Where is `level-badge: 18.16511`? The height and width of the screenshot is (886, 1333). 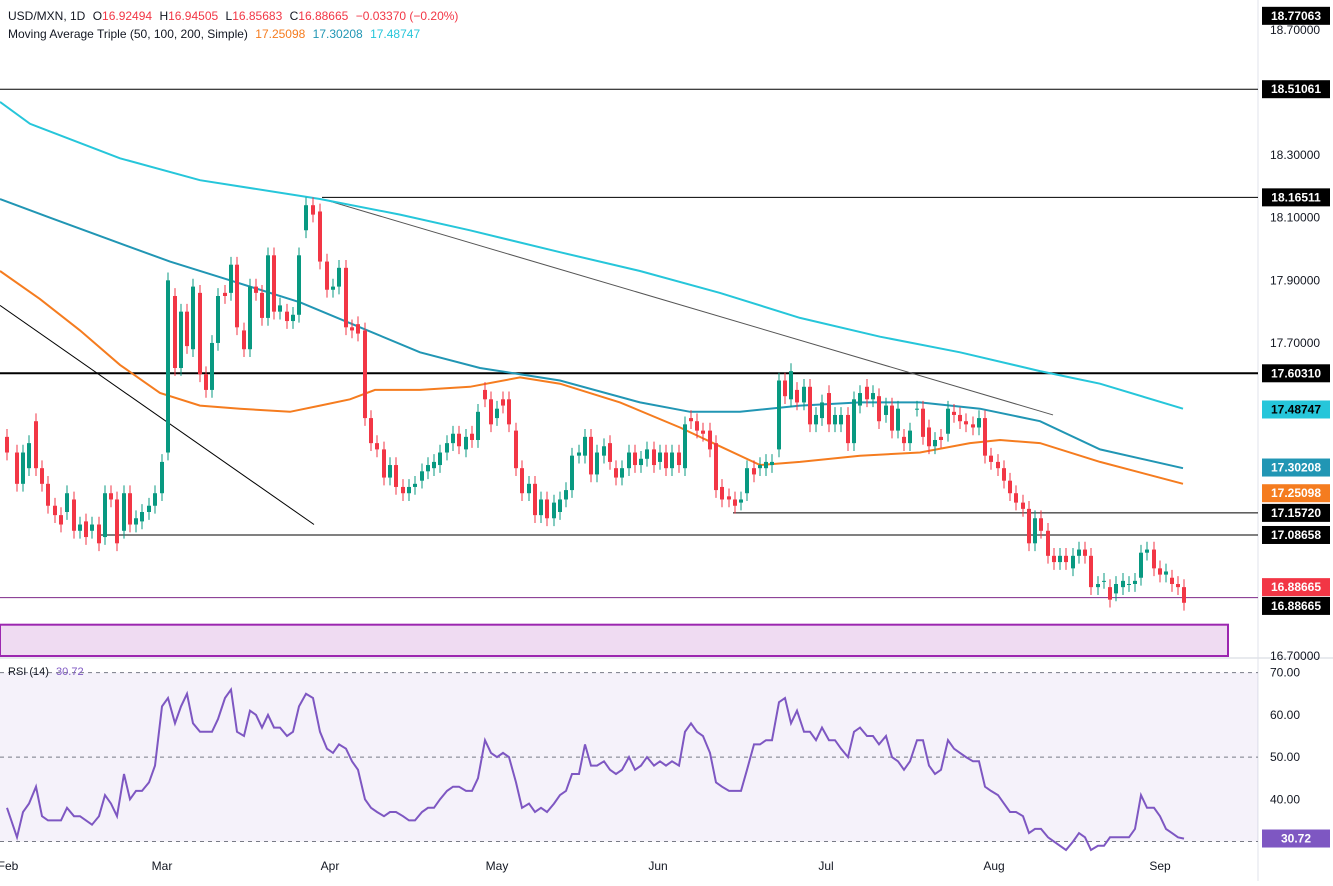
level-badge: 18.16511 is located at coordinates (1296, 197).